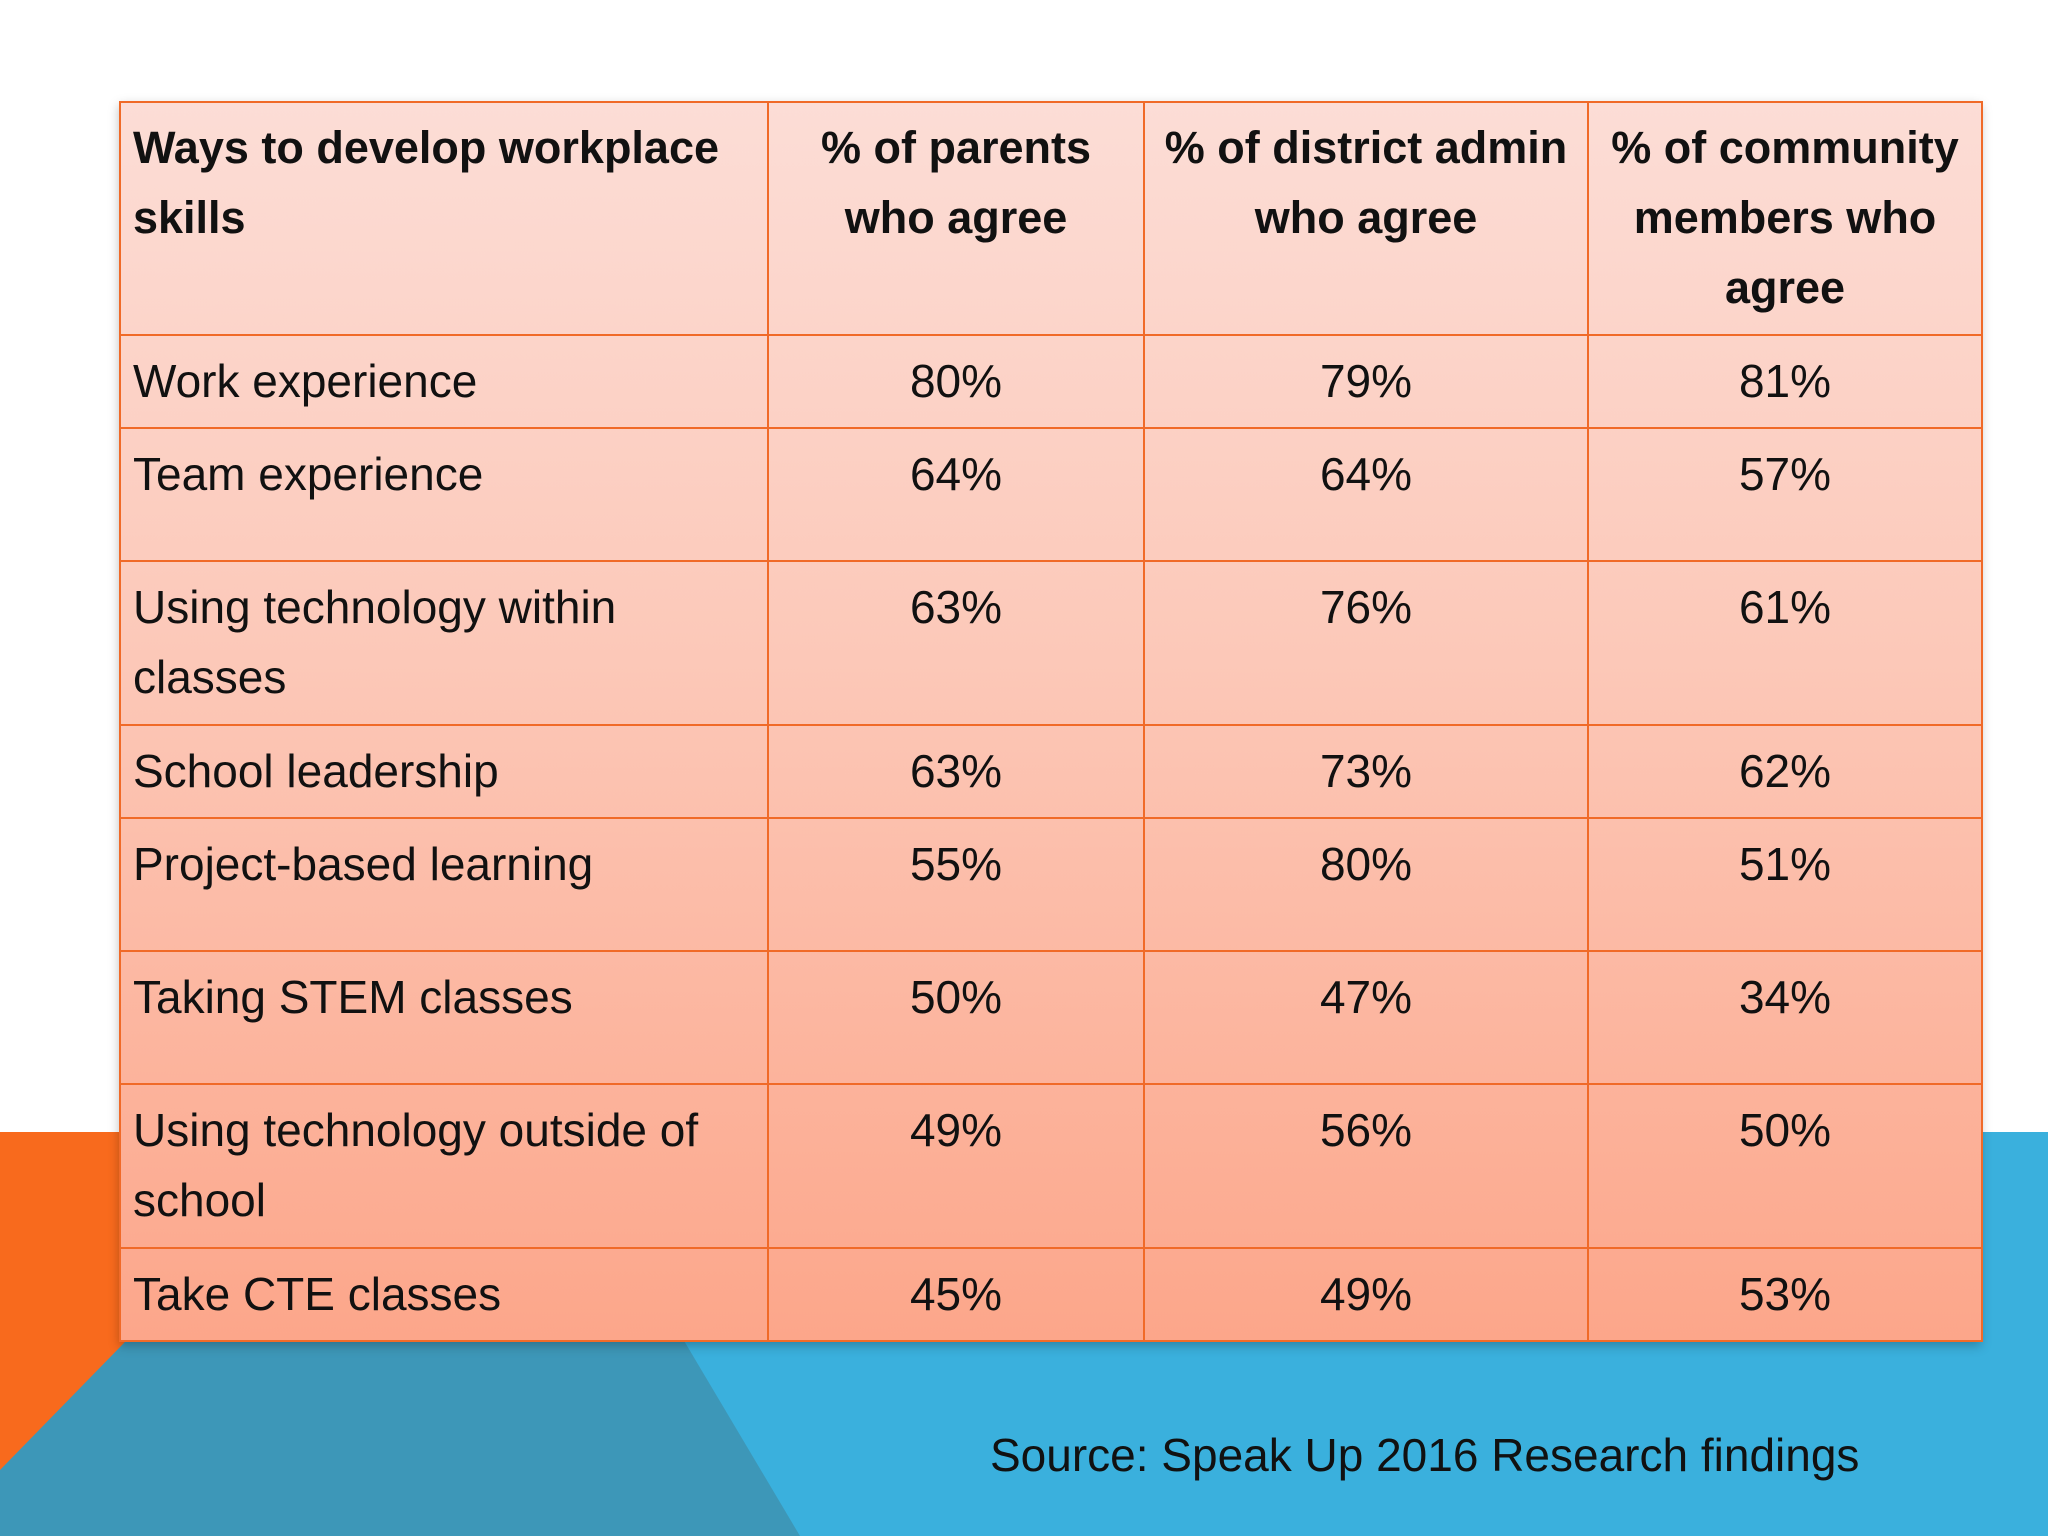  What do you see at coordinates (1785, 1018) in the screenshot?
I see `community-value: 34%` at bounding box center [1785, 1018].